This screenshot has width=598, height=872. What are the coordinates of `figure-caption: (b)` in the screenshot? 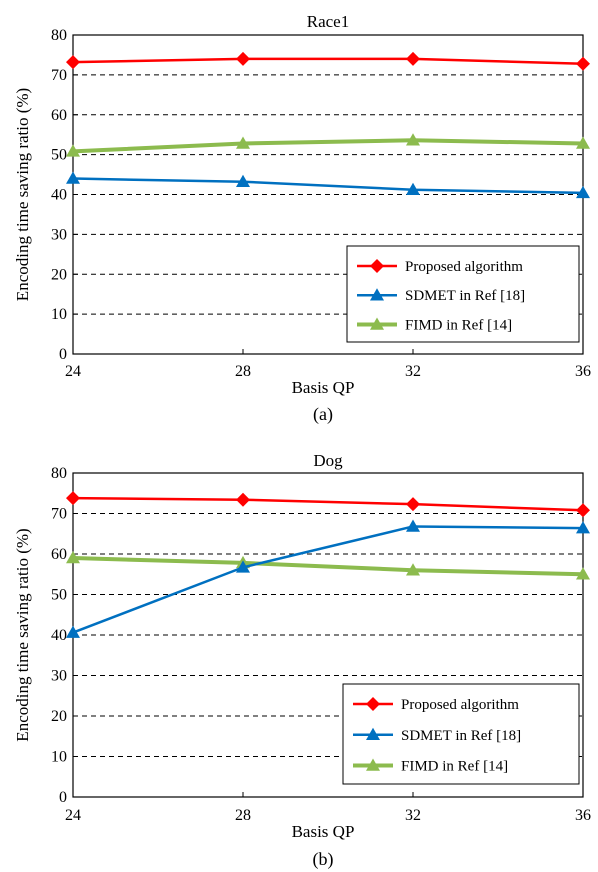 It's located at (323, 859).